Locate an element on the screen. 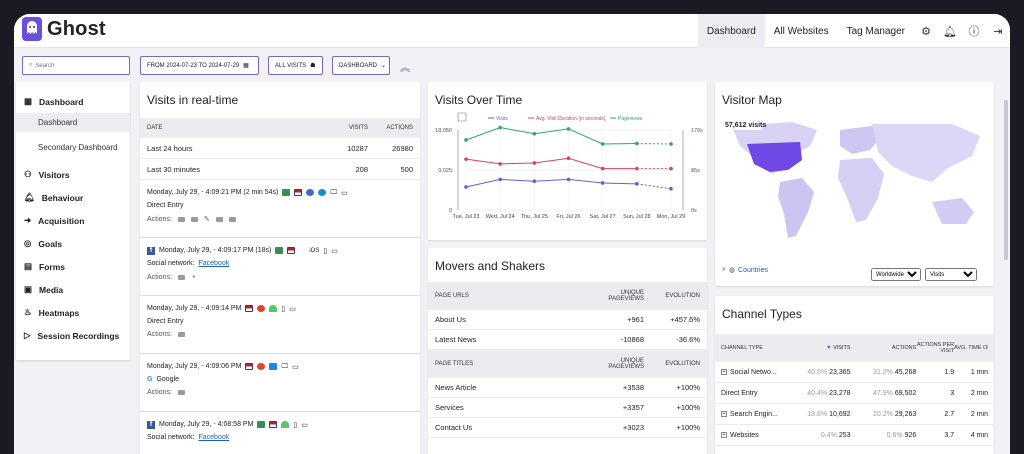 The image size is (1024, 454). x-tick-label: Wed, Jul 24 is located at coordinates (500, 217).